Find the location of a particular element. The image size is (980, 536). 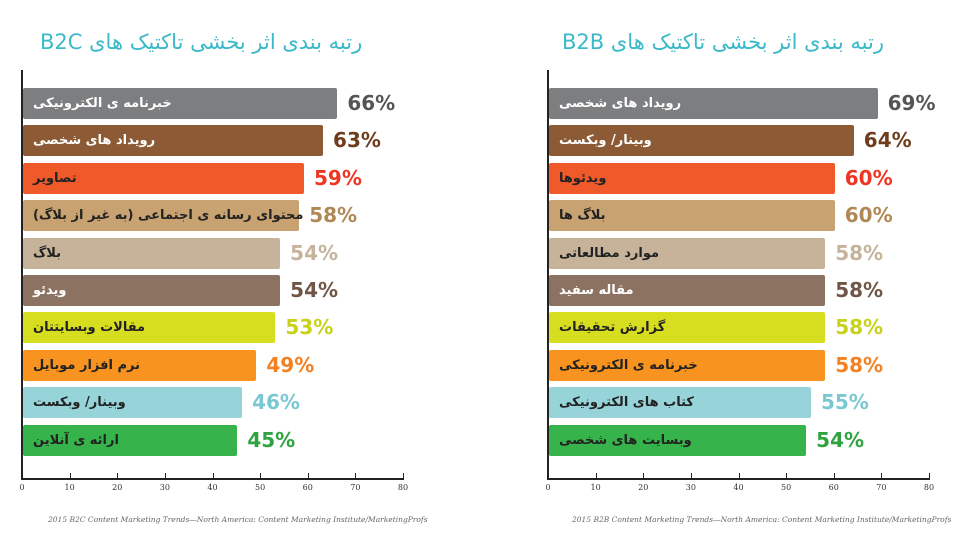

bar: خبرنامه ی الکترونیکی is located at coordinates (687, 365).